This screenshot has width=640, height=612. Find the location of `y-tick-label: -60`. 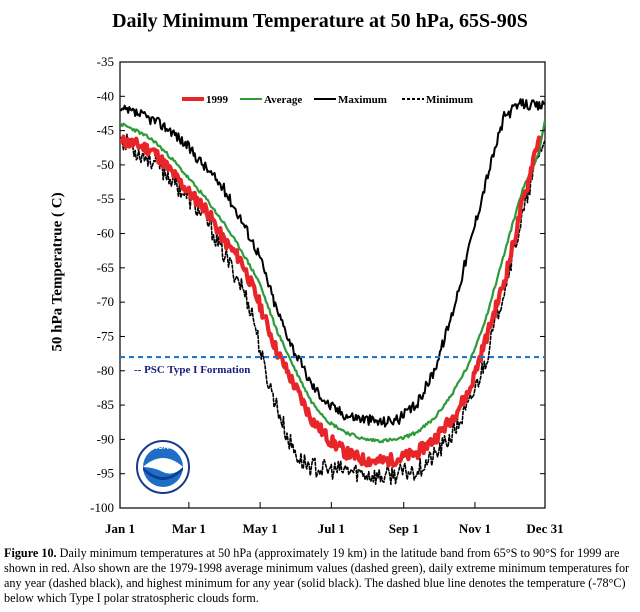

y-tick-label: -60 is located at coordinates (105, 233).